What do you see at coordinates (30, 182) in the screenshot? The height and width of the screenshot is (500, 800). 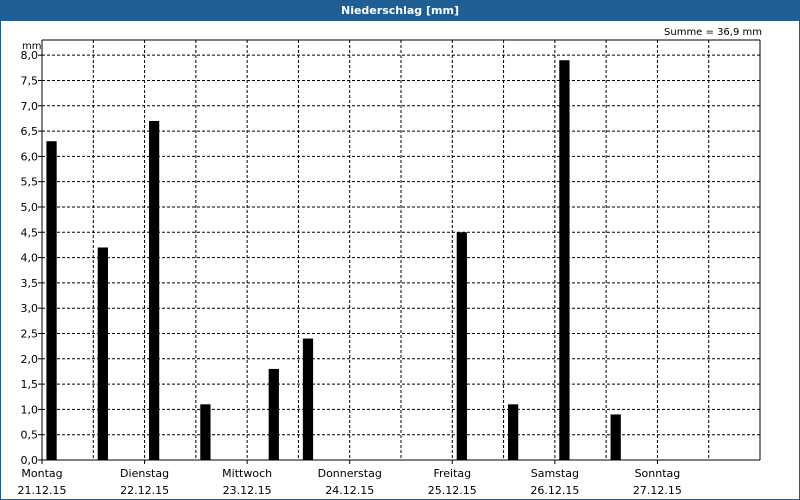 I see `y-tick-label: 5,5` at bounding box center [30, 182].